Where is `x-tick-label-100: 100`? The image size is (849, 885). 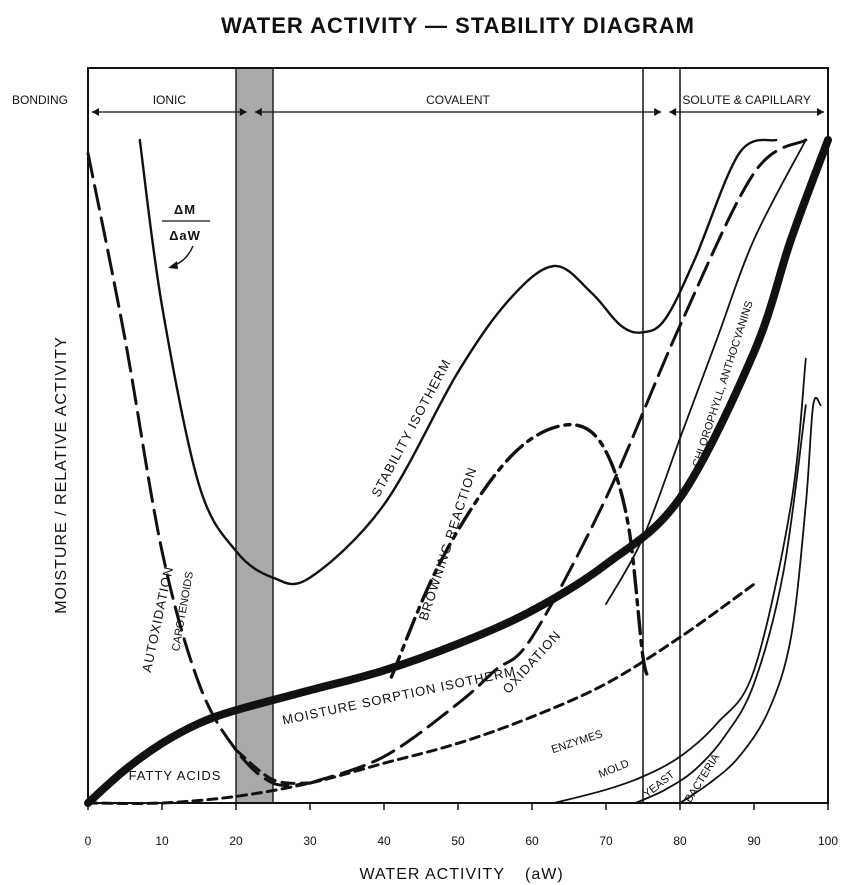
x-tick-label-100: 100 is located at coordinates (828, 841).